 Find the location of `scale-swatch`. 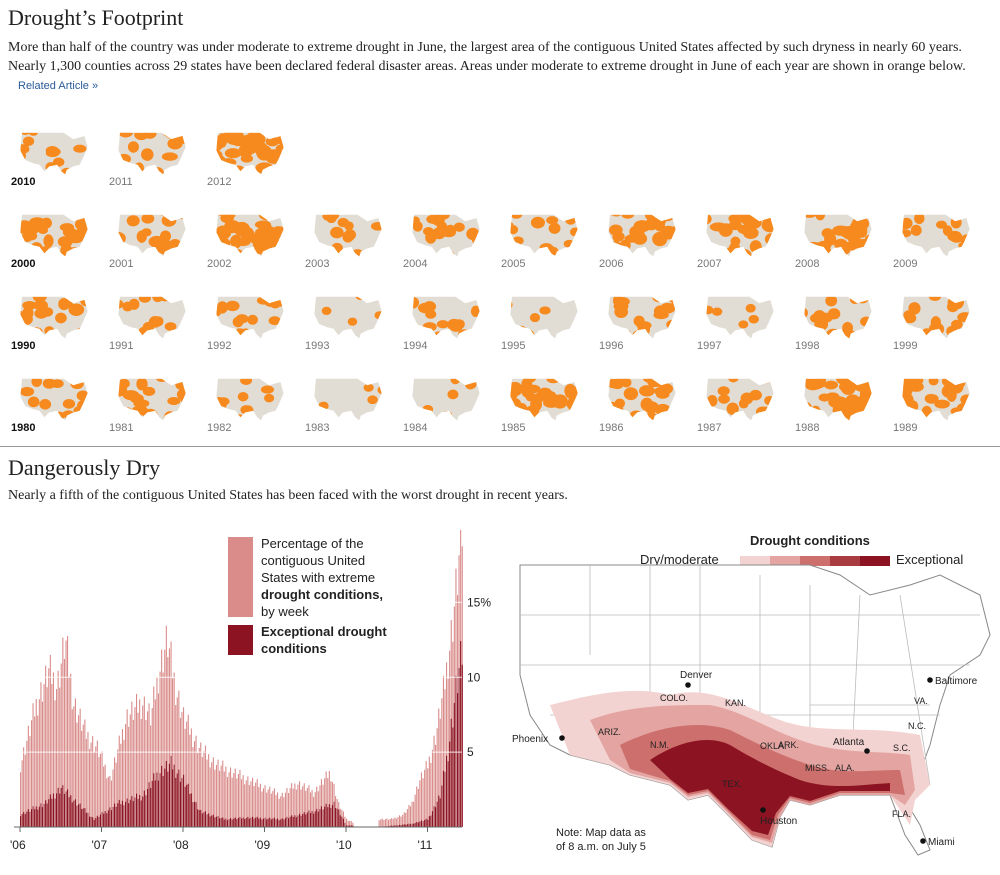

scale-swatch is located at coordinates (815, 561).